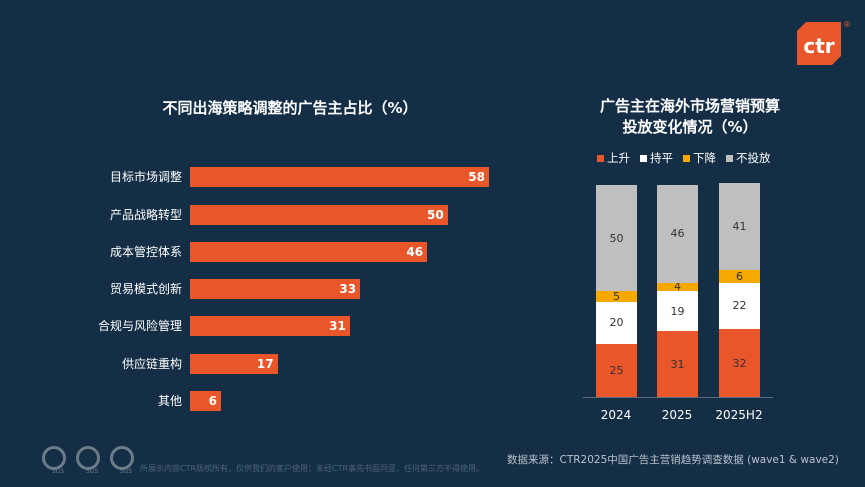  I want to click on category-label: 产品战略转型, so click(145, 215).